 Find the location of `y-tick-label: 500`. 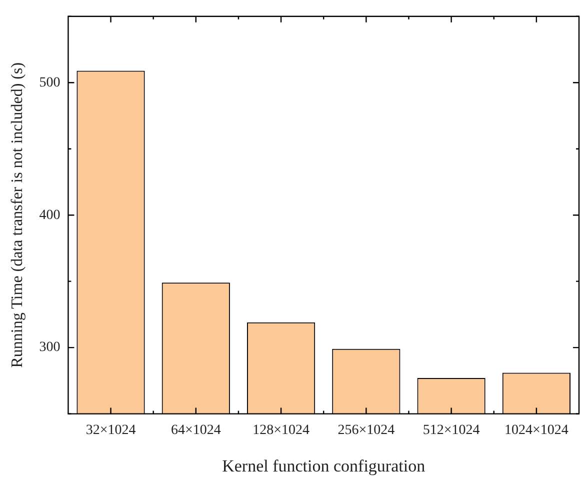

y-tick-label: 500 is located at coordinates (49, 82).